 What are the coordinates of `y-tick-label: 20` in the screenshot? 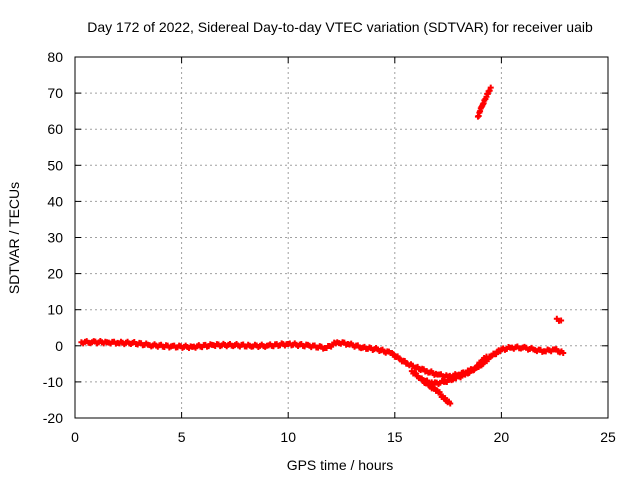 It's located at (55, 274).